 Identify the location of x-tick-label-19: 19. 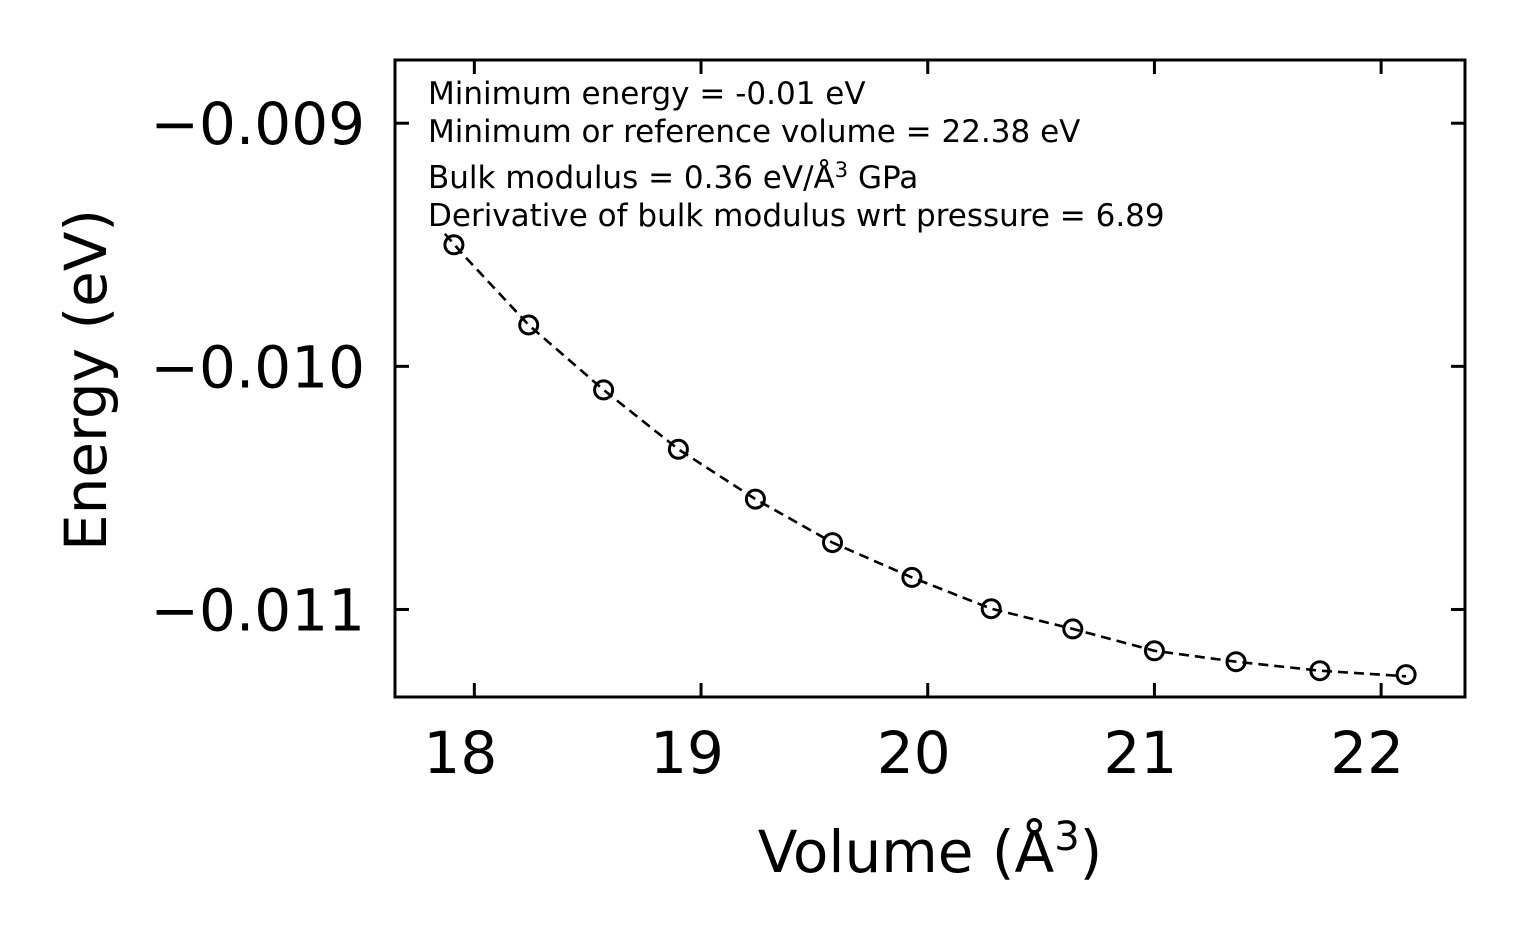
(687, 753).